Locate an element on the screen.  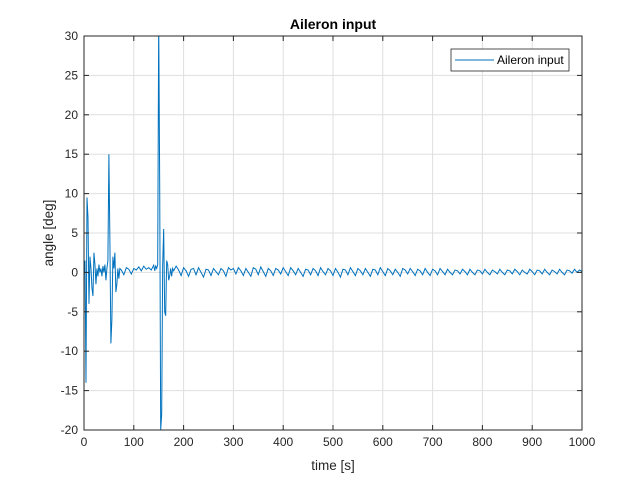
legend-box is located at coordinates (510, 60).